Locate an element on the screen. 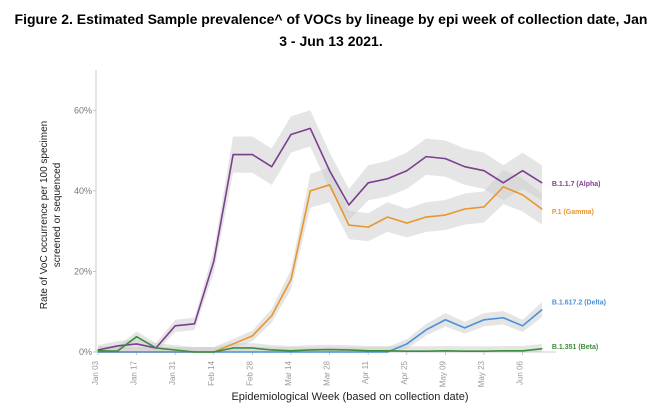 This screenshot has height=420, width=662. series-label: B.1.351 (Beta) is located at coordinates (575, 347).